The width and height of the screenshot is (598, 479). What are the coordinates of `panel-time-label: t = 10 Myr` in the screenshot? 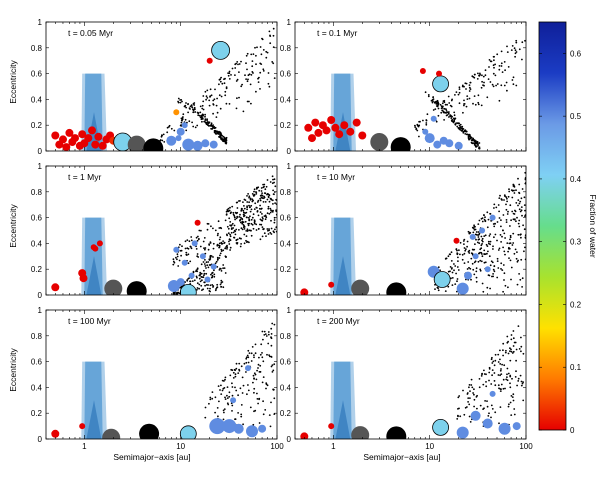 It's located at (336, 177).